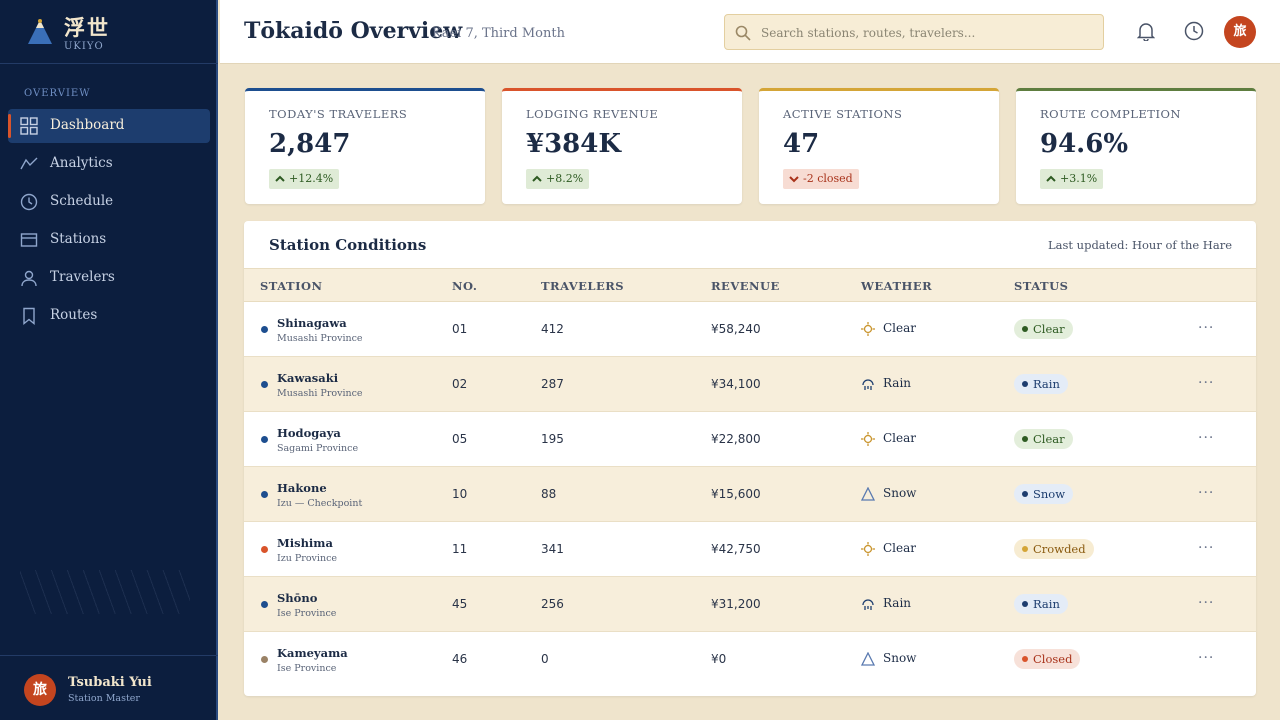 This screenshot has width=1280, height=720. What do you see at coordinates (320, 503) in the screenshot?
I see `station-province: Izu — Checkpoint` at bounding box center [320, 503].